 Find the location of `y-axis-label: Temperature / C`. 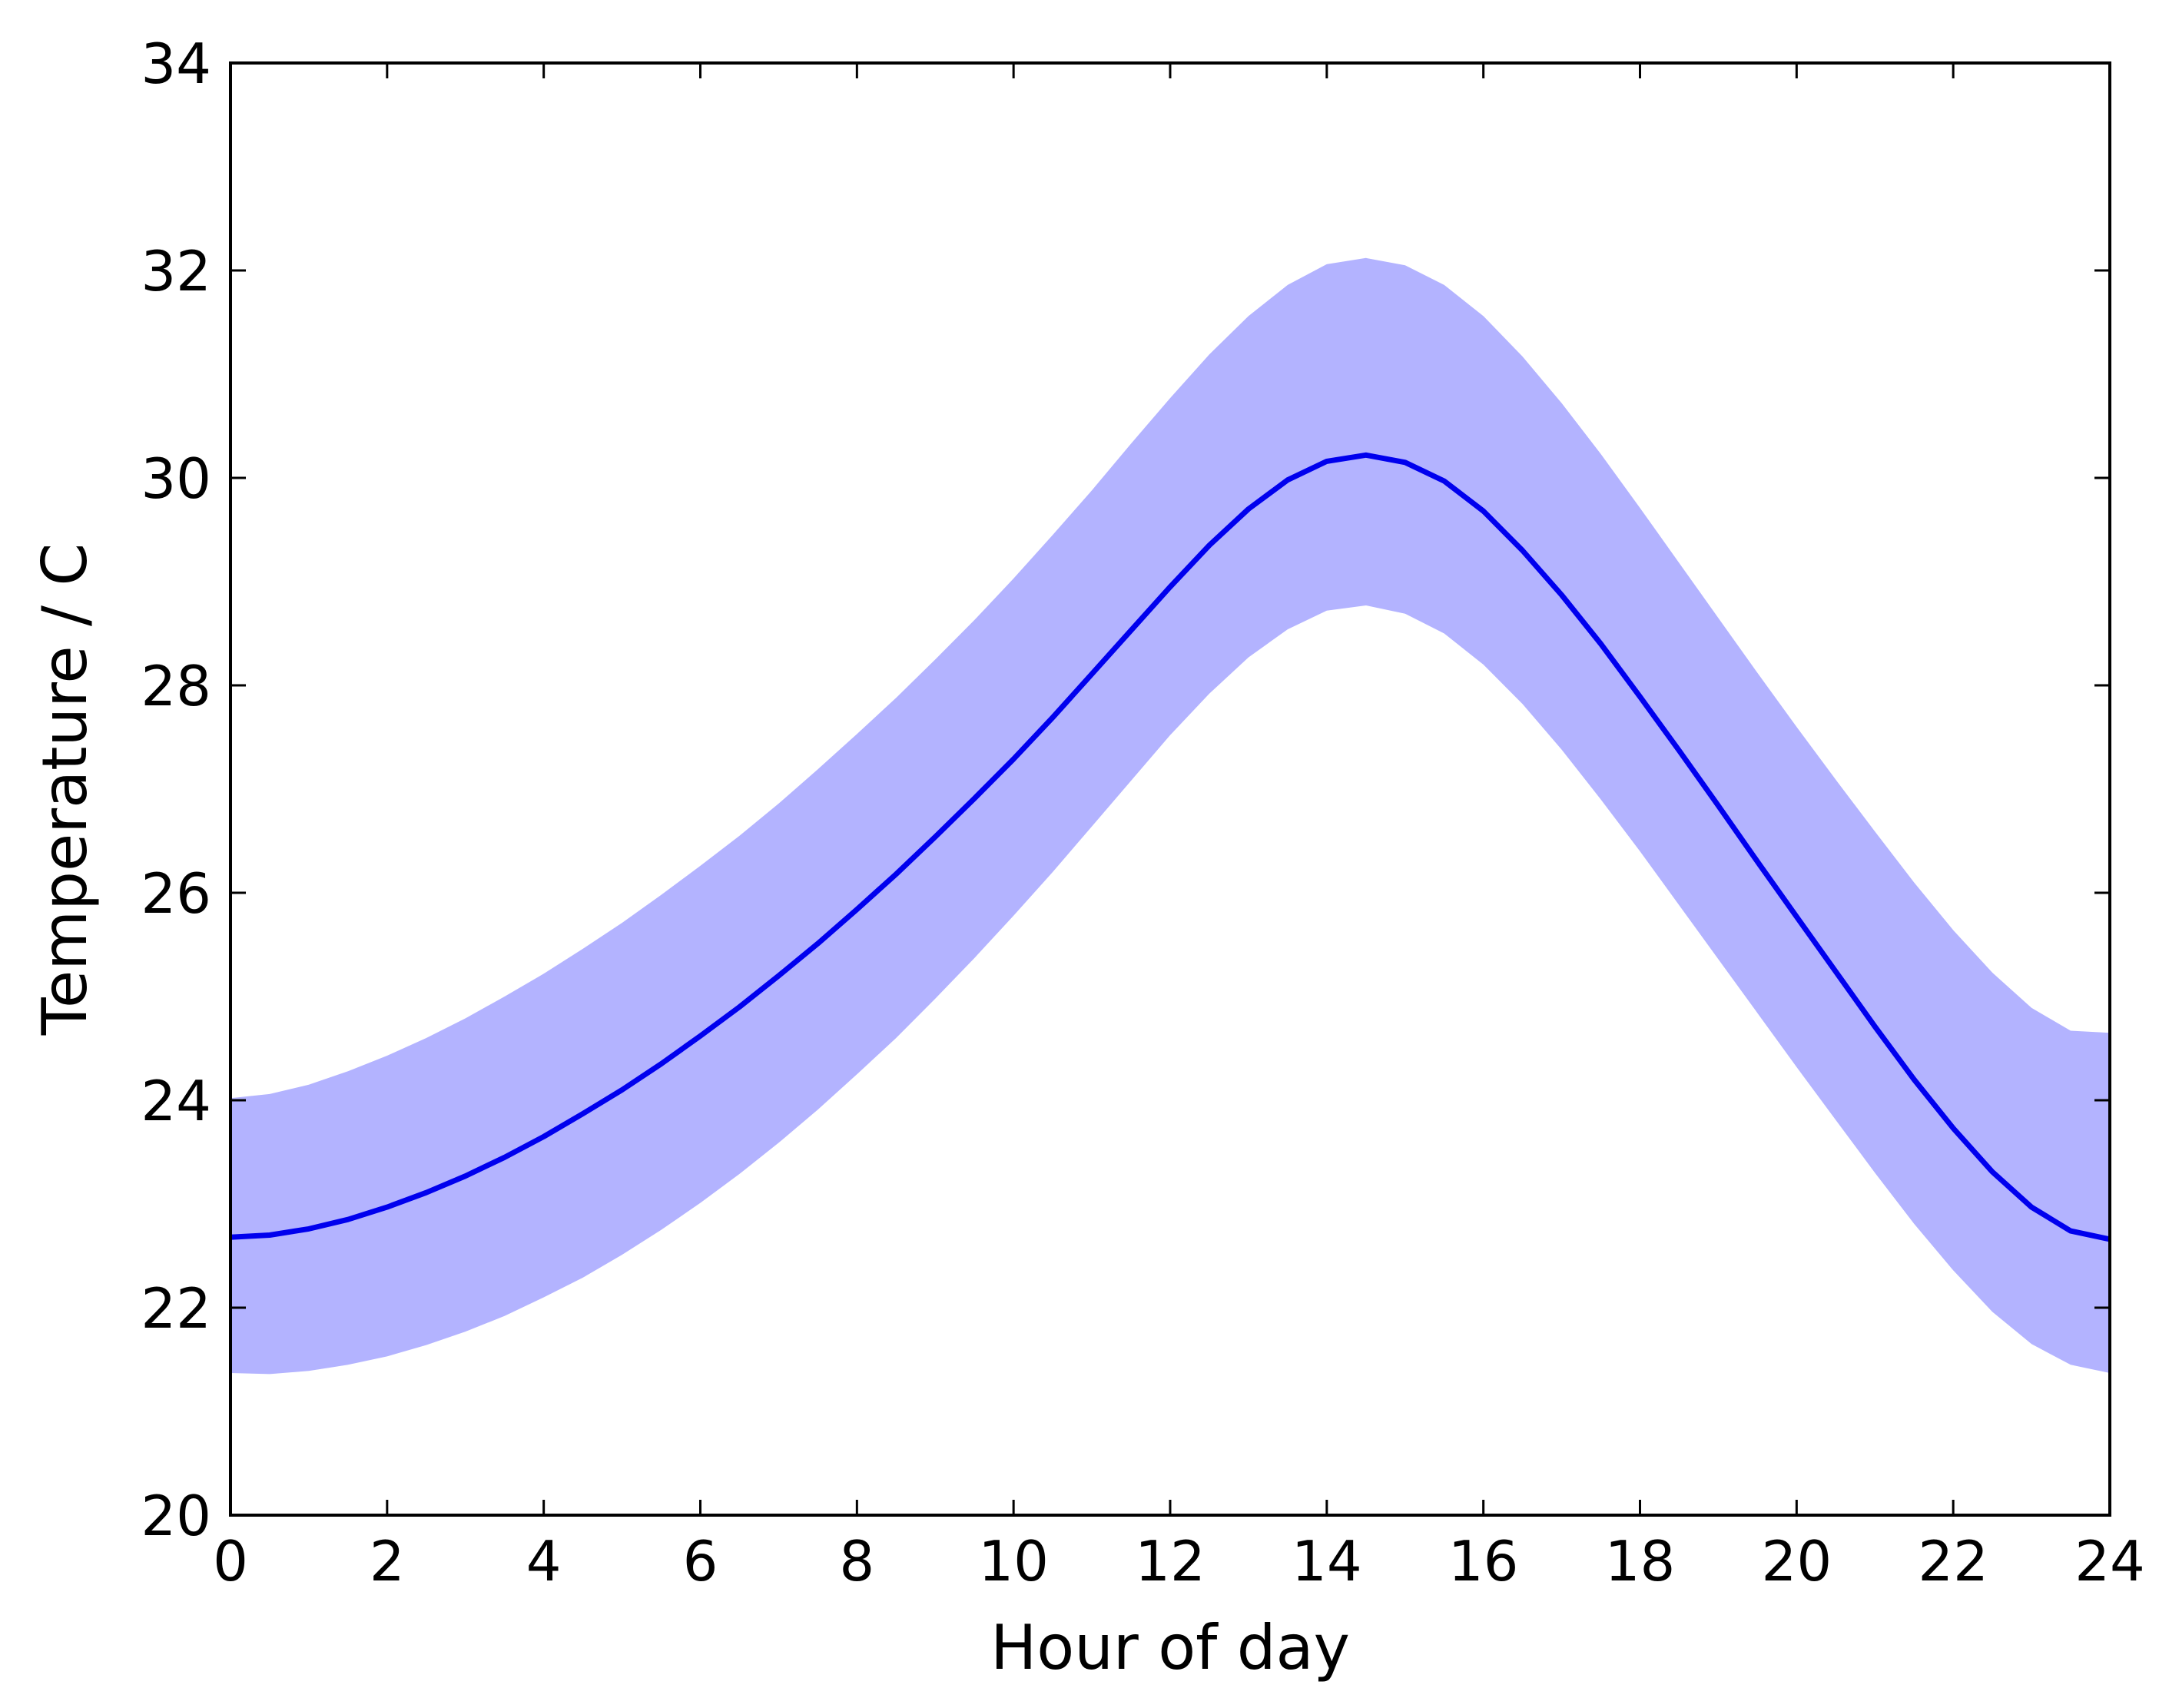

y-axis-label: Temperature / C is located at coordinates (65, 790).